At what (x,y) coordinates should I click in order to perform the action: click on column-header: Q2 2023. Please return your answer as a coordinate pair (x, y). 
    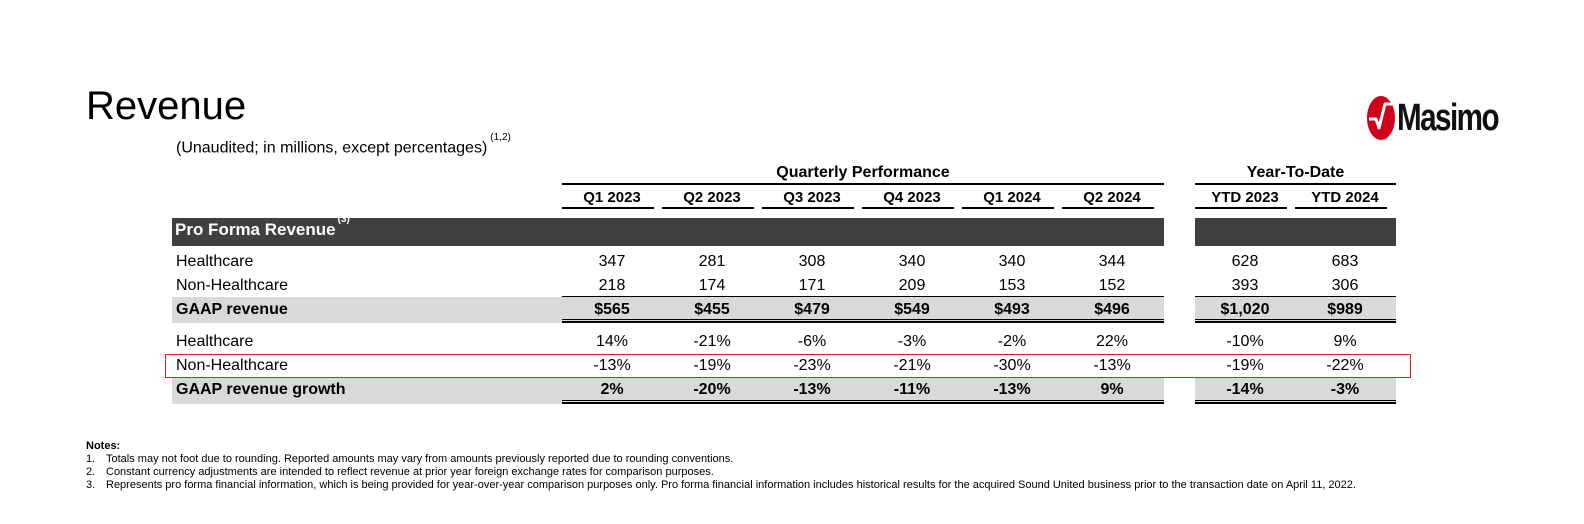
    Looking at the image, I should click on (712, 197).